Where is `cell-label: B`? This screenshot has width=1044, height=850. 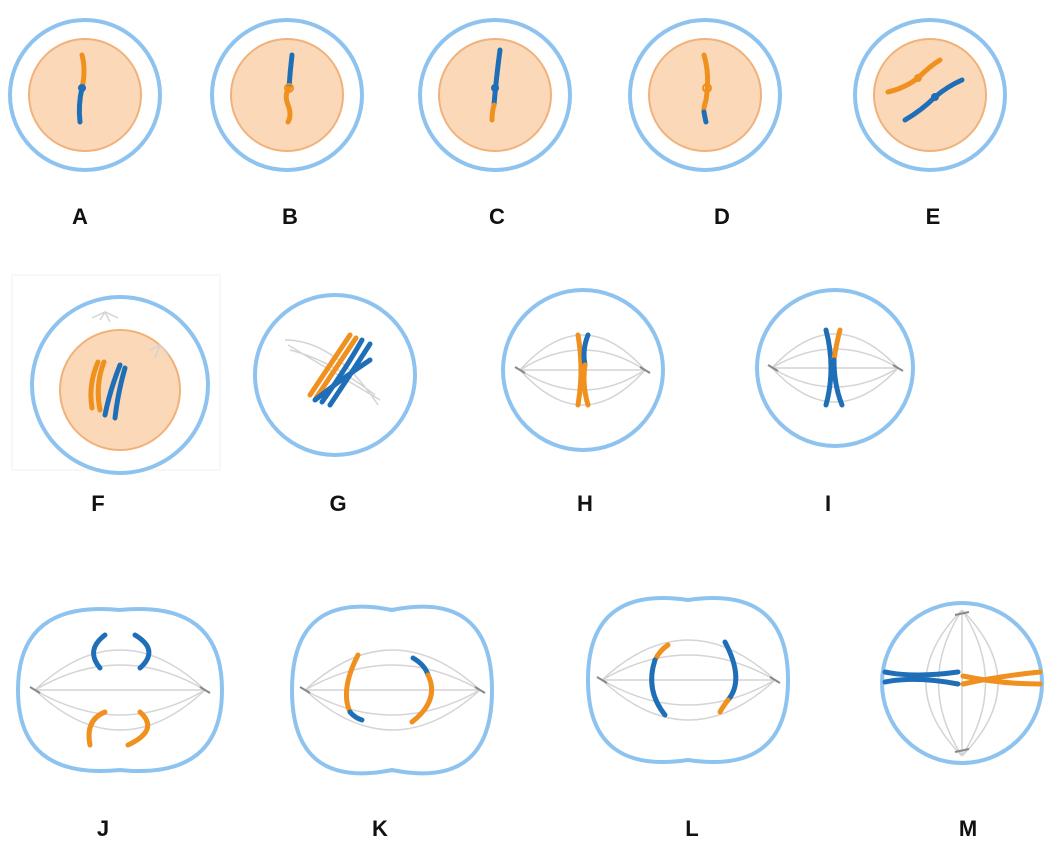
cell-label: B is located at coordinates (290, 216).